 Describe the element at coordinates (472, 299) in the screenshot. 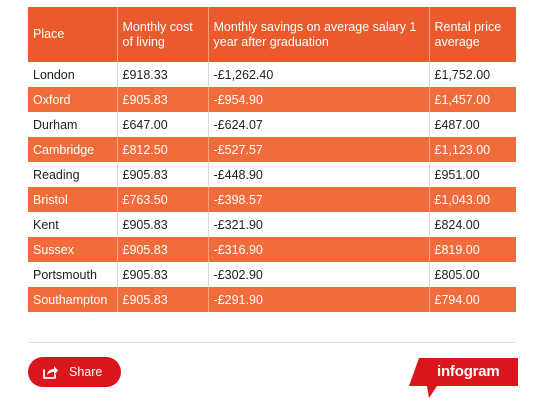

I see `cell-rental-price: £794.00` at that location.